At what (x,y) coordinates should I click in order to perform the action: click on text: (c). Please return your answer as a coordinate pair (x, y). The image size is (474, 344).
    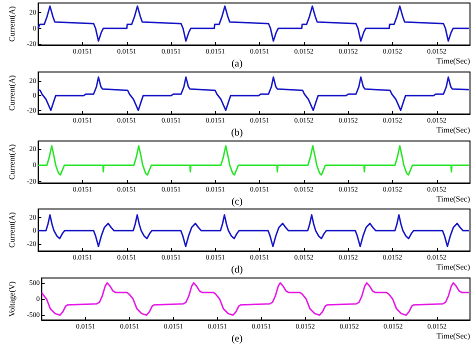
    Looking at the image, I should click on (237, 202).